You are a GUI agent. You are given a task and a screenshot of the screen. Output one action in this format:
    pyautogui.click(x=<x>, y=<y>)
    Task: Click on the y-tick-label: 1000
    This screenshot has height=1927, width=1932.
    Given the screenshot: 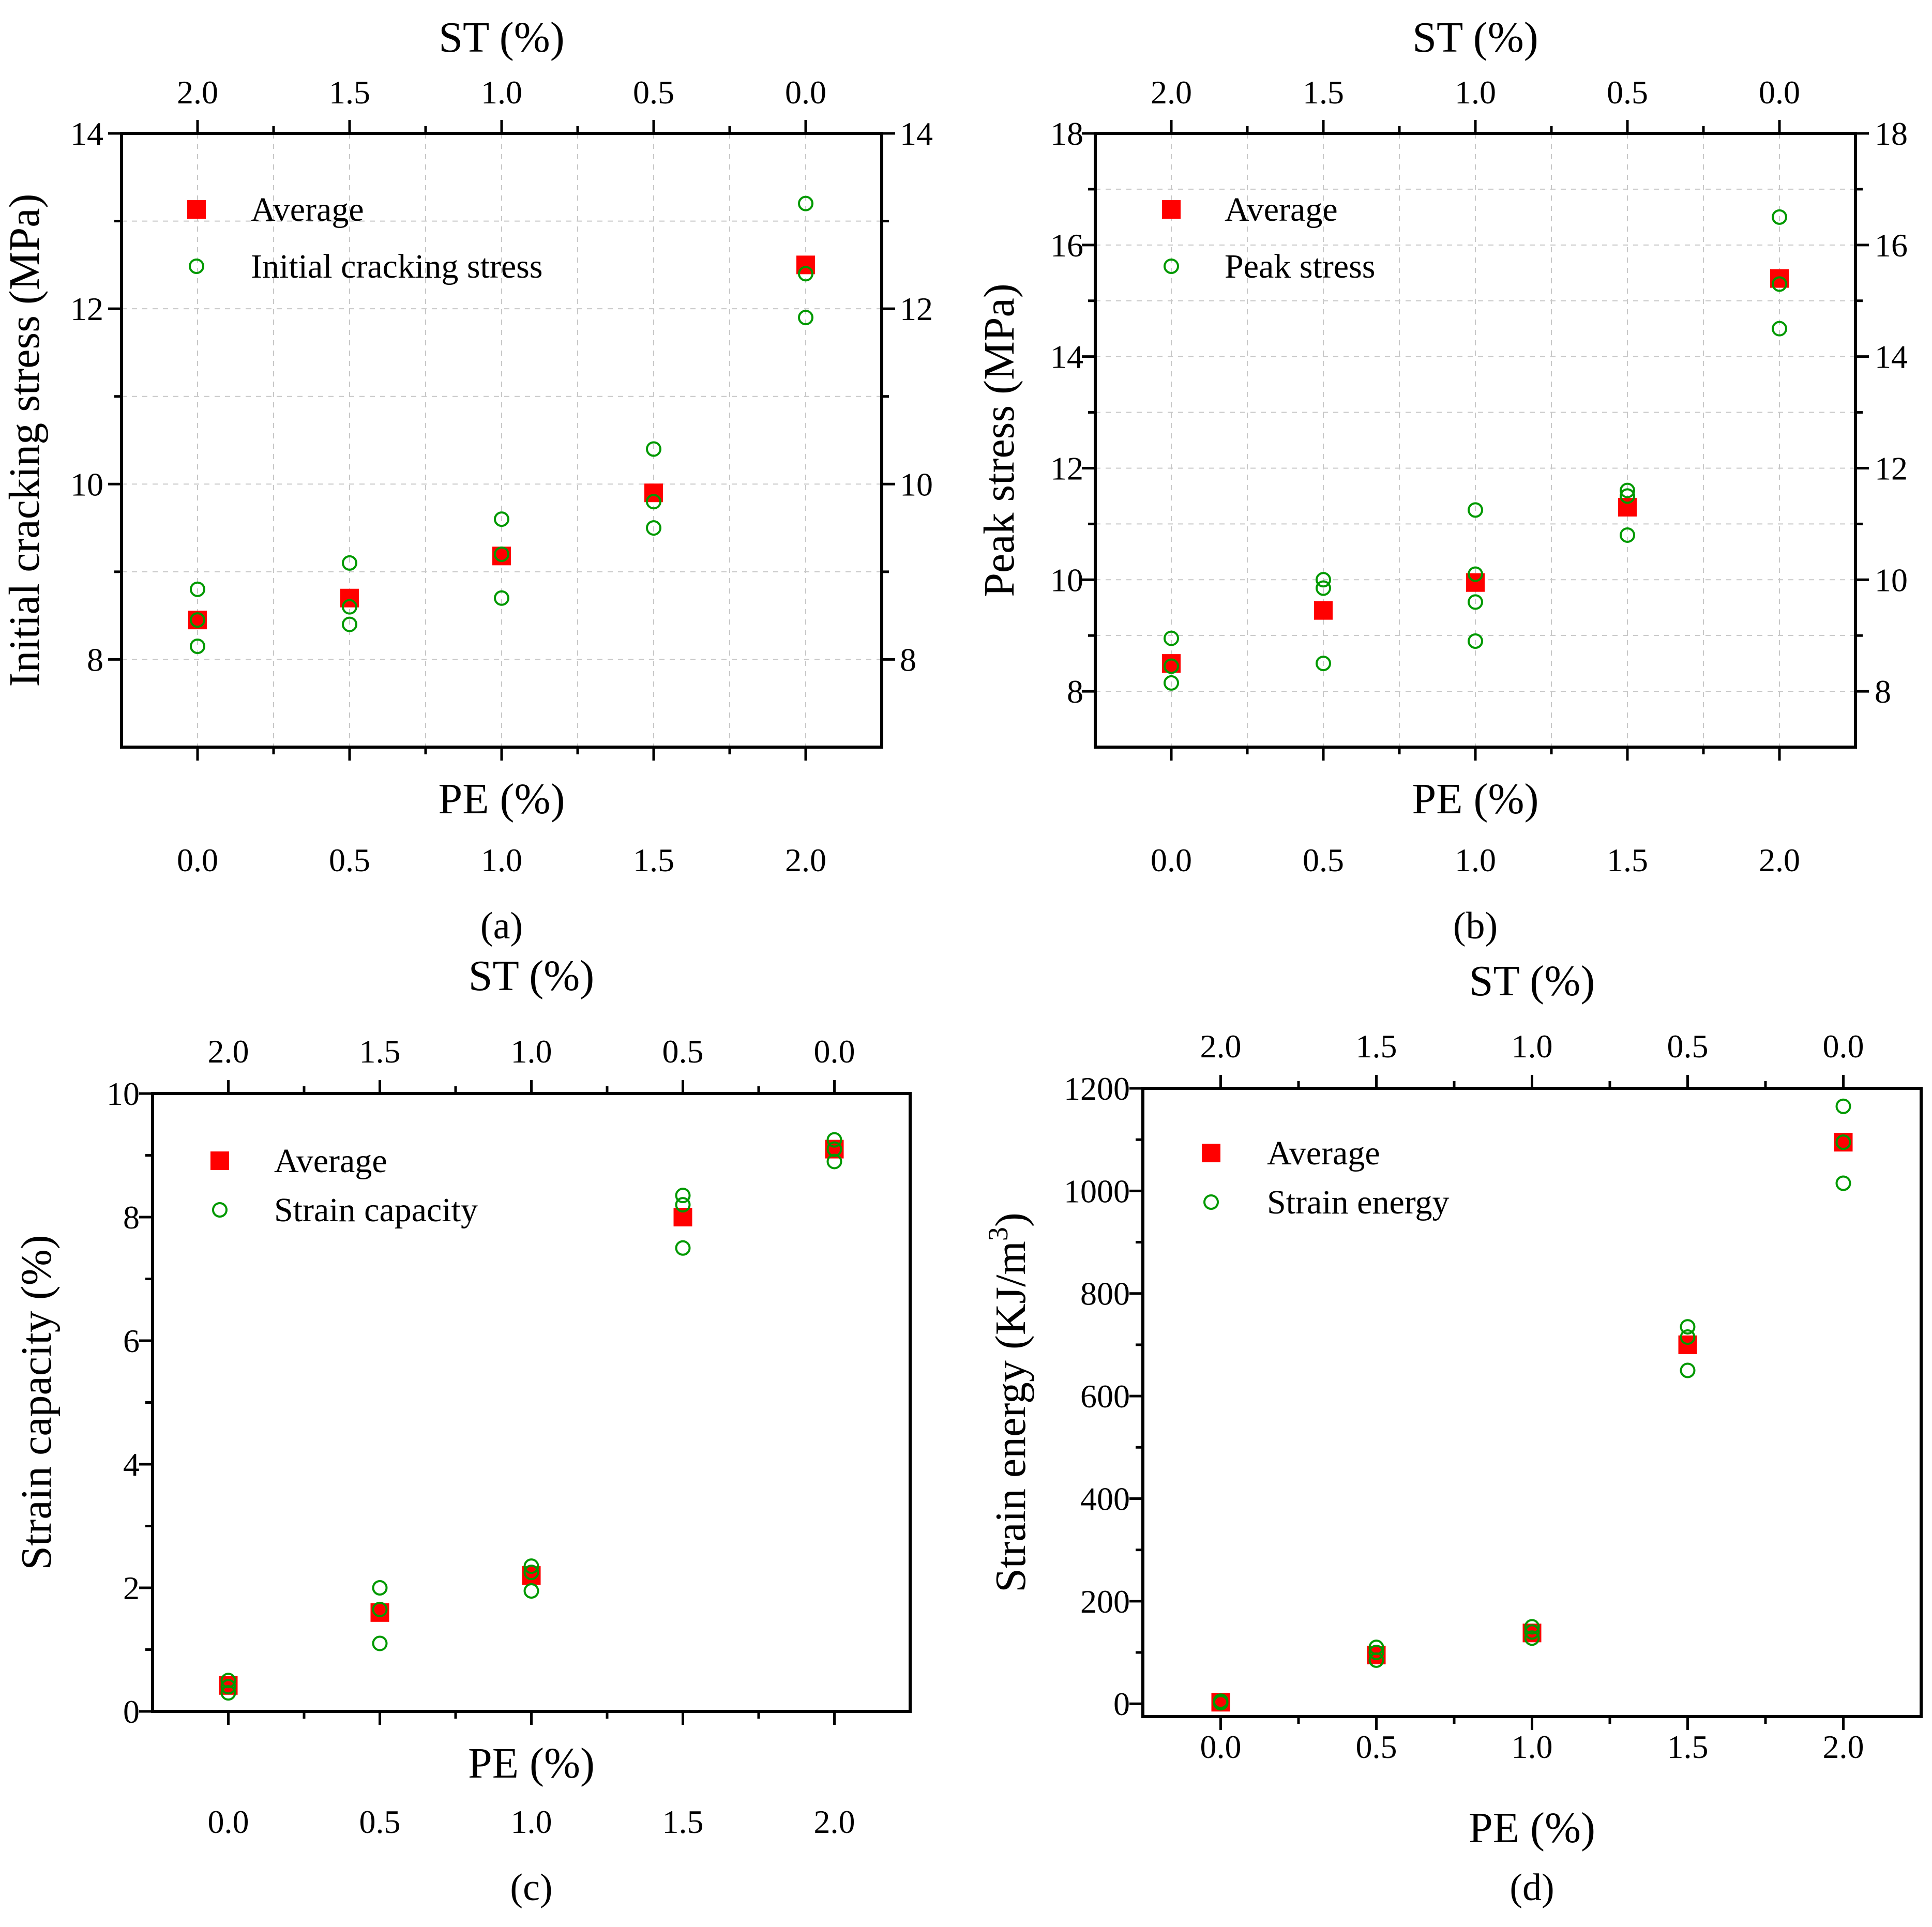 What is the action you would take?
    pyautogui.click(x=1097, y=1191)
    